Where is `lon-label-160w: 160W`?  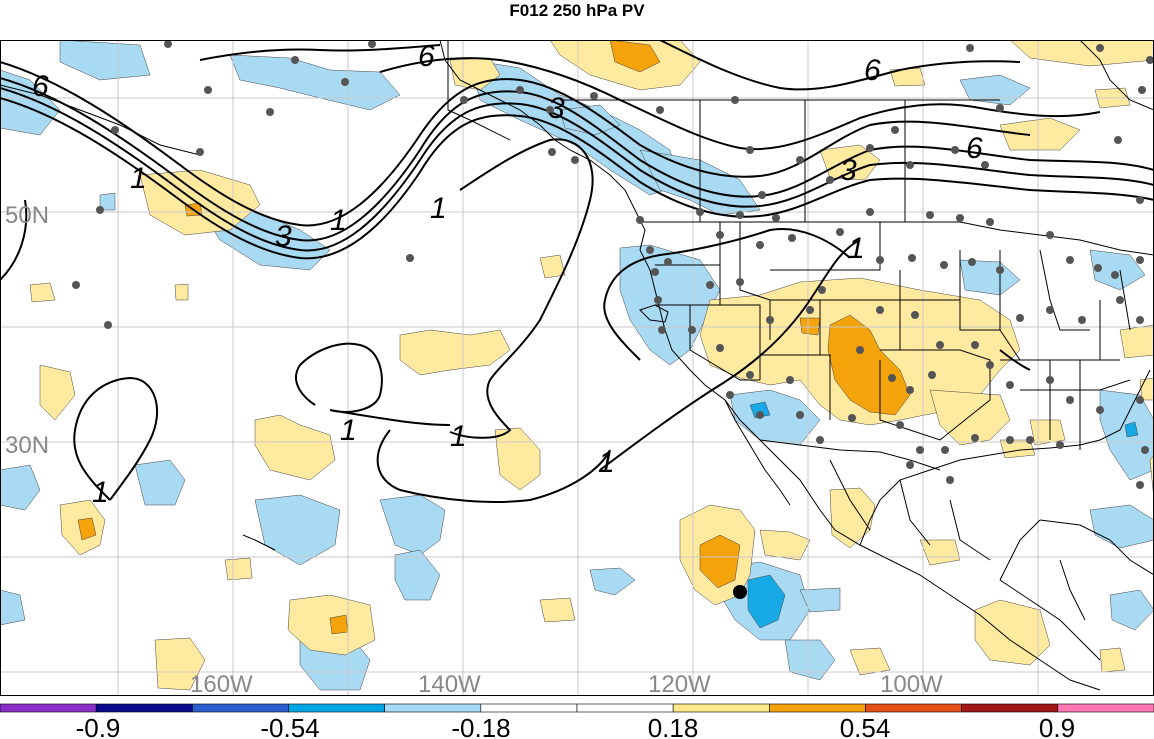
lon-label-160w: 160W is located at coordinates (221, 683).